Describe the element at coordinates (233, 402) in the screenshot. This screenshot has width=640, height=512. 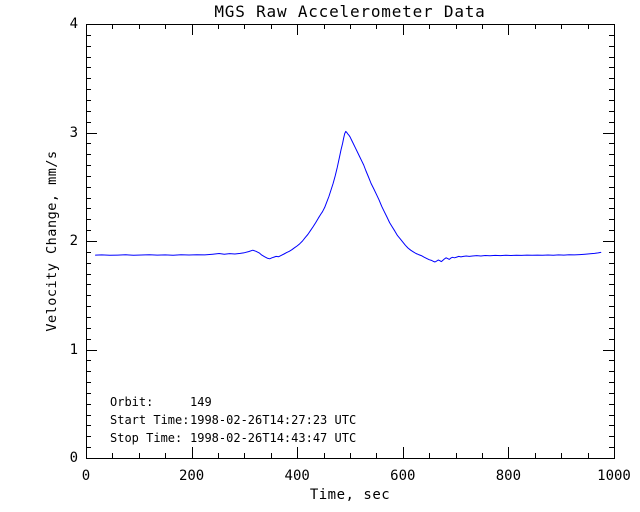
I see `annotation-row: Orbit: 149` at that location.